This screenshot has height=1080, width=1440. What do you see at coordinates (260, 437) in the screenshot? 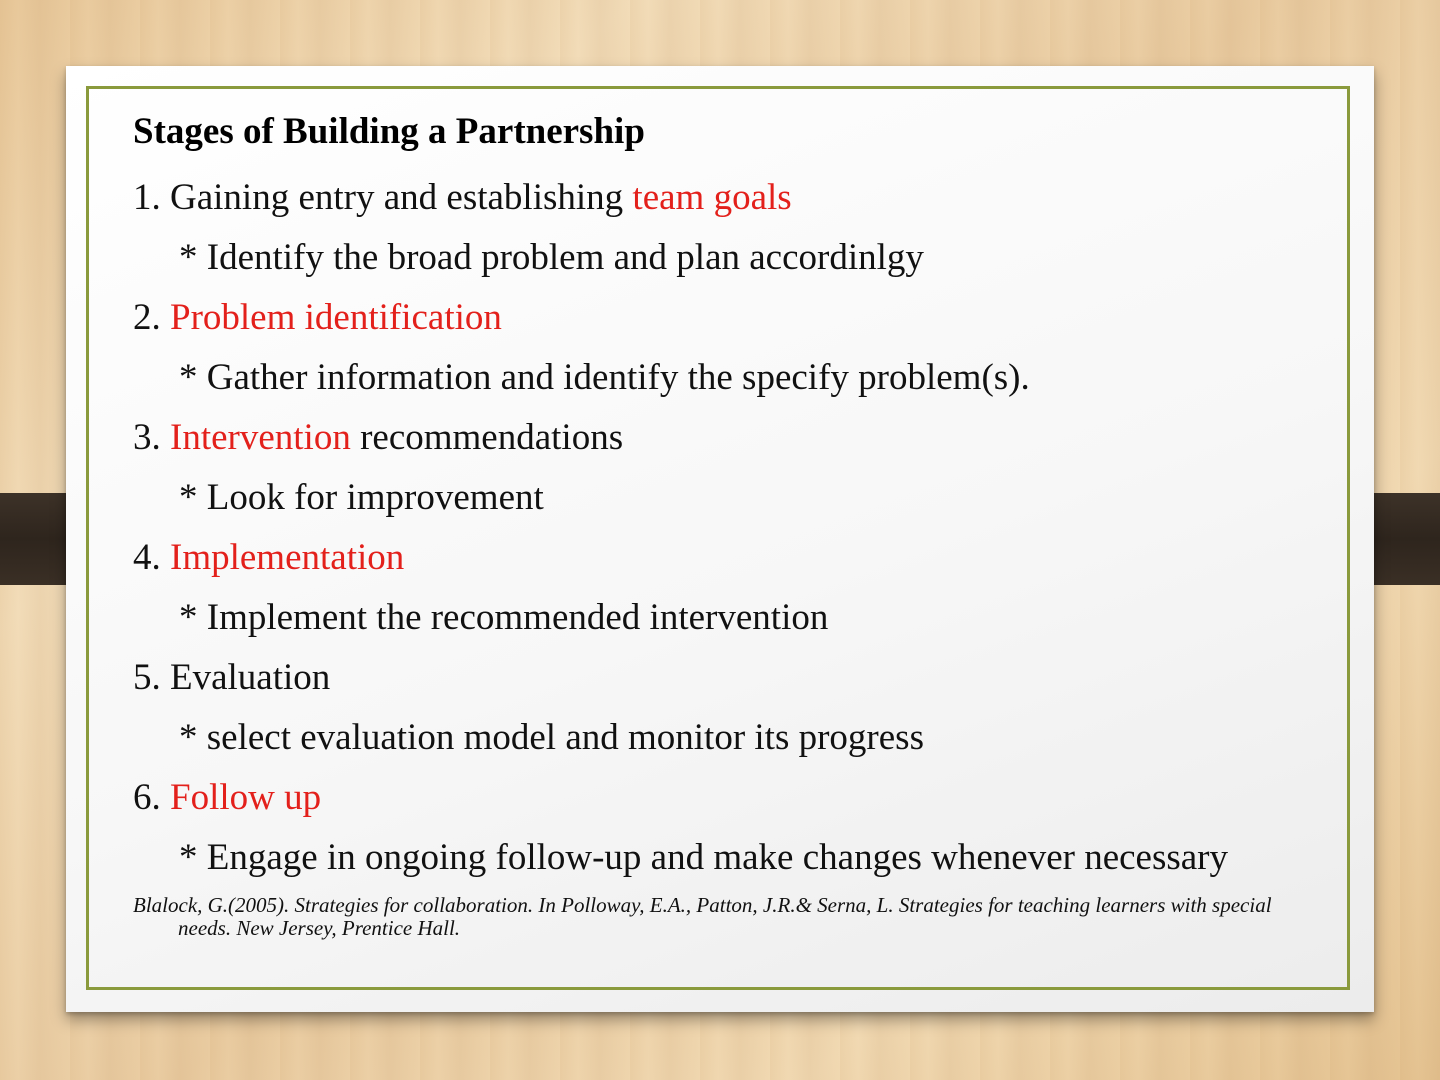
I see `stage-3-highlight: Intervention` at bounding box center [260, 437].